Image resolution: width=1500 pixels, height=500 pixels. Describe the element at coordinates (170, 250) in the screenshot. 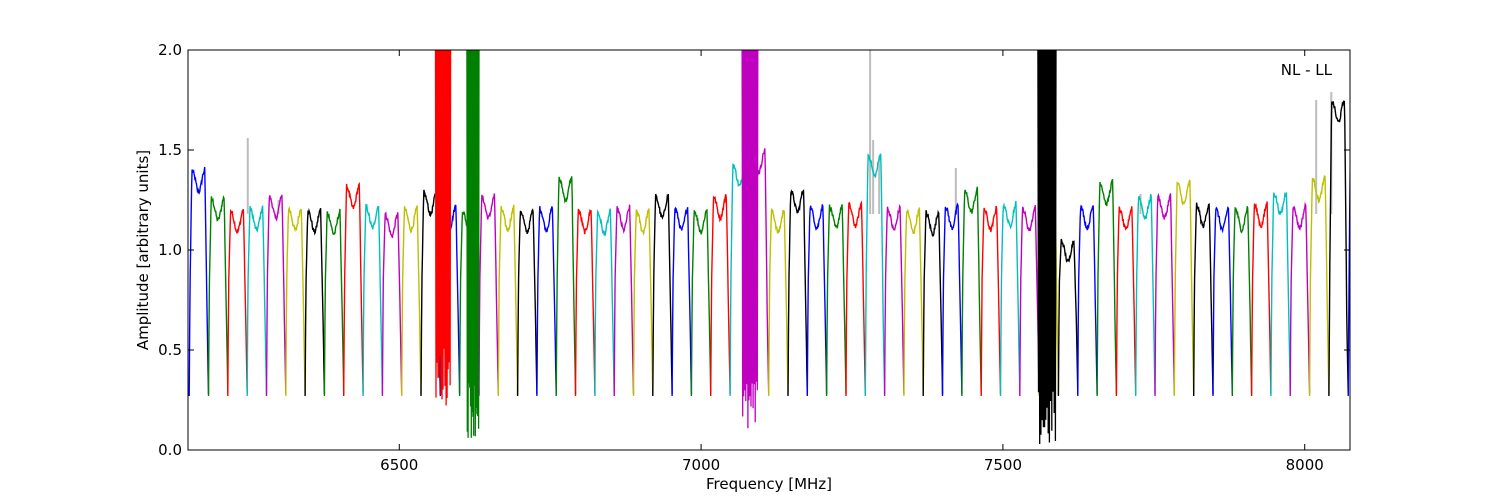

I see `y-tick-label-2: 1.0` at that location.